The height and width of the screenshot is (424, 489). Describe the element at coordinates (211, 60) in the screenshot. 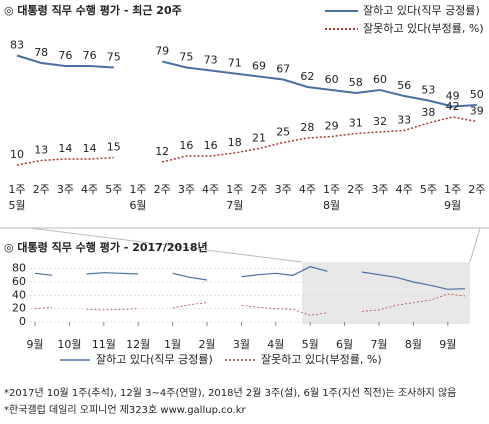

I see `data-label: 73` at that location.